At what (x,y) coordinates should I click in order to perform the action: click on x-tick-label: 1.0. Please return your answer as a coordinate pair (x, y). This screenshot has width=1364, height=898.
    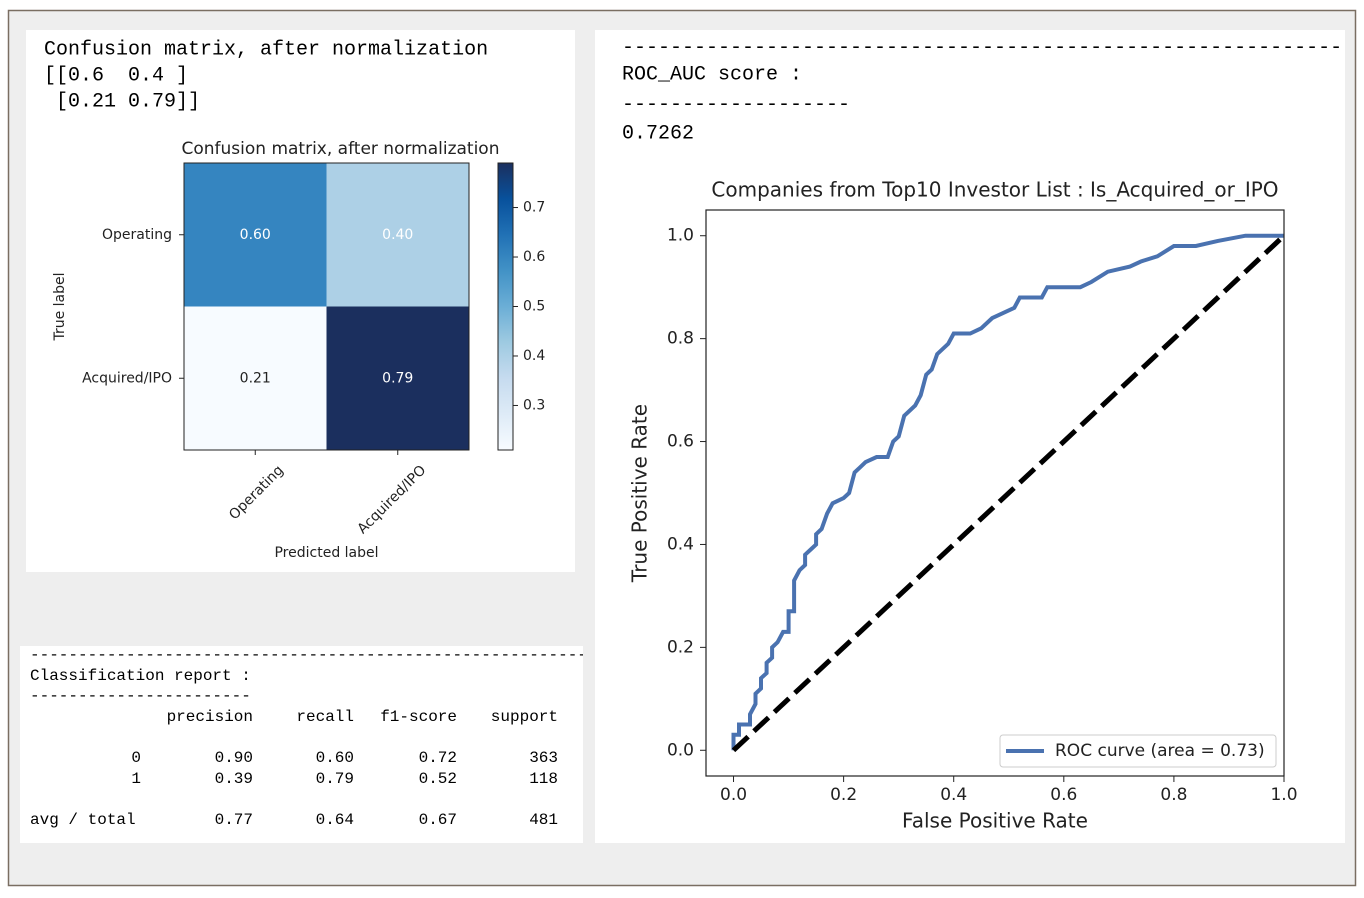
    Looking at the image, I should click on (1283, 795).